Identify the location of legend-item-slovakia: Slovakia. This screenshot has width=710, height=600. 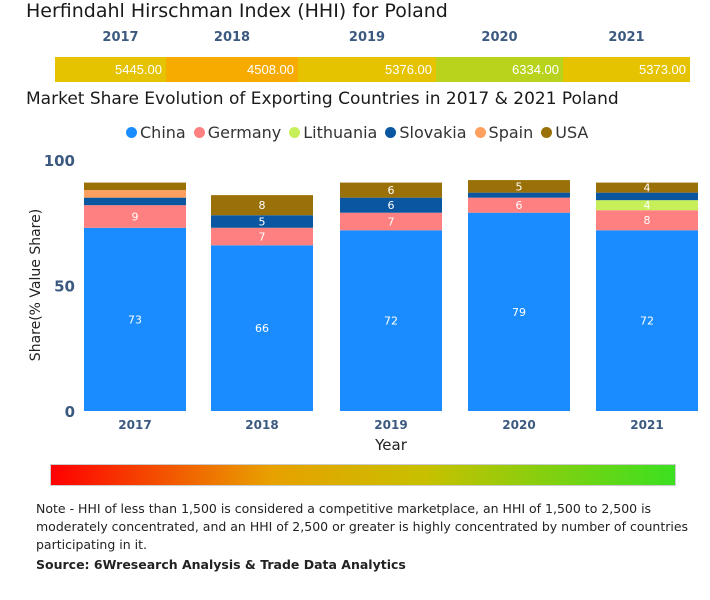
(426, 132).